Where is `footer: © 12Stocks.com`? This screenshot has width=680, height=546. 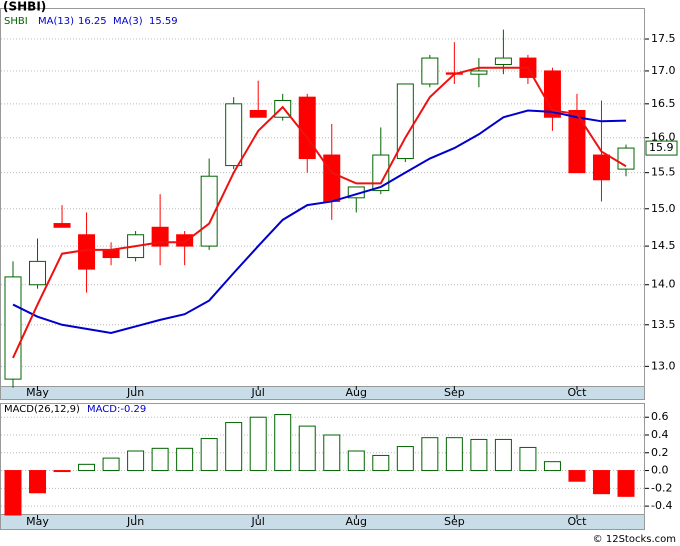
footer: © 12Stocks.com is located at coordinates (634, 539).